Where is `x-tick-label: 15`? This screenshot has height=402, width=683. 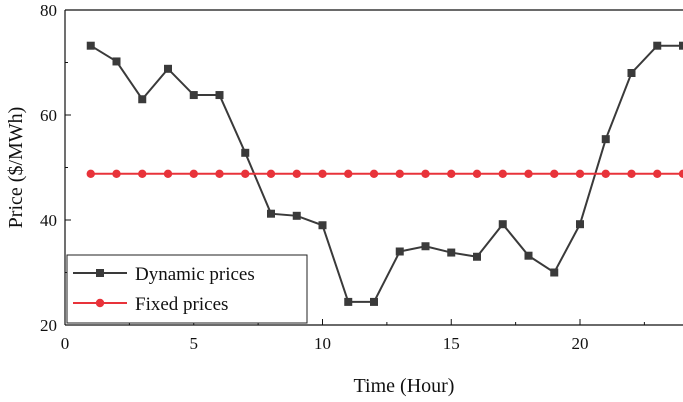
x-tick-label: 15 is located at coordinates (451, 343).